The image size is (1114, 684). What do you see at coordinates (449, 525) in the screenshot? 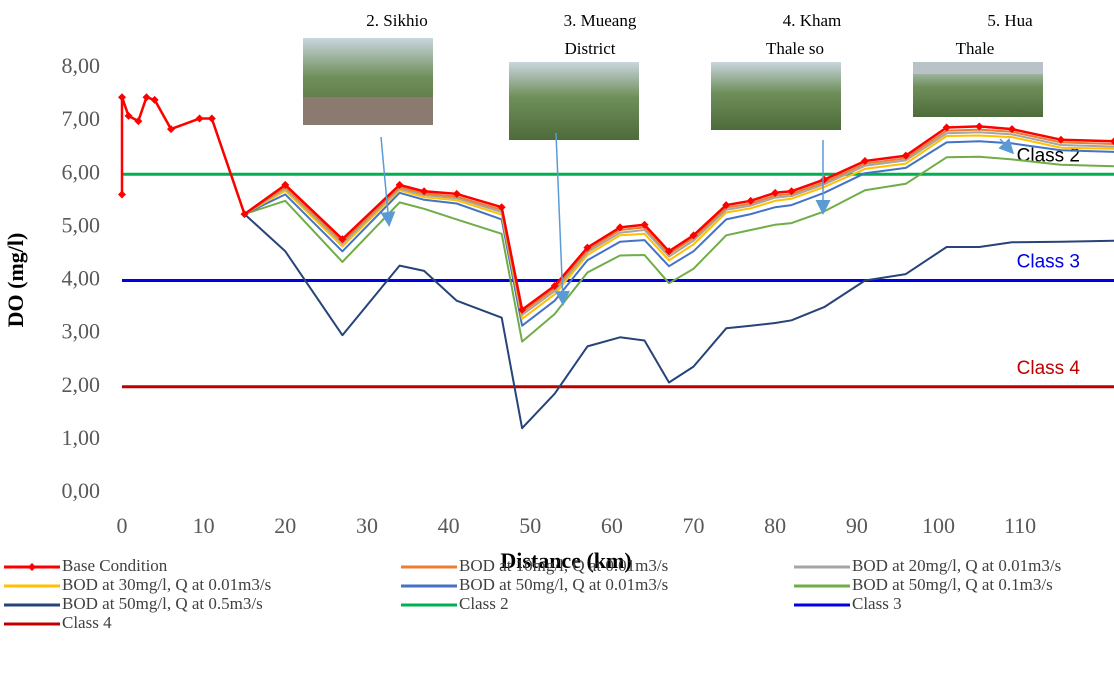
I see `x-tick-label: 40` at bounding box center [449, 525].